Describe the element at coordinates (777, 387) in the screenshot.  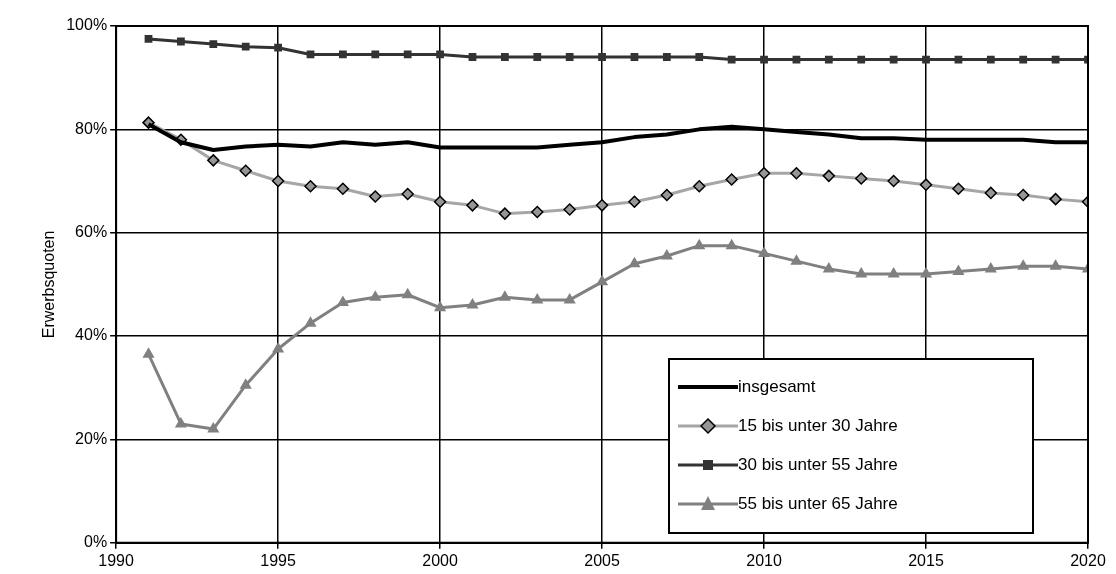
I see `legend-label: insgesamt` at that location.